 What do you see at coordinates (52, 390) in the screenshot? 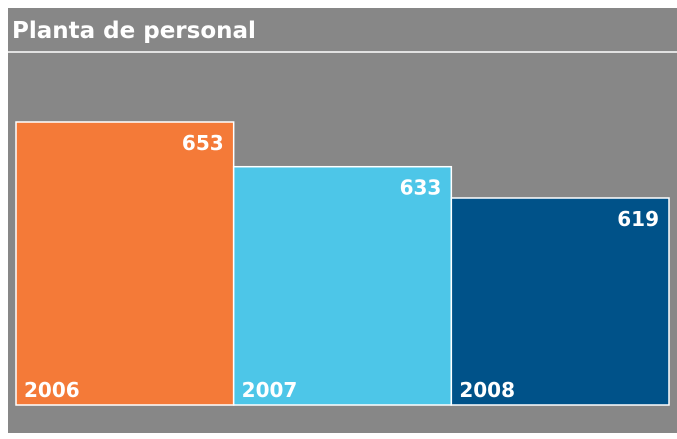
I see `category-label: 2006` at bounding box center [52, 390].